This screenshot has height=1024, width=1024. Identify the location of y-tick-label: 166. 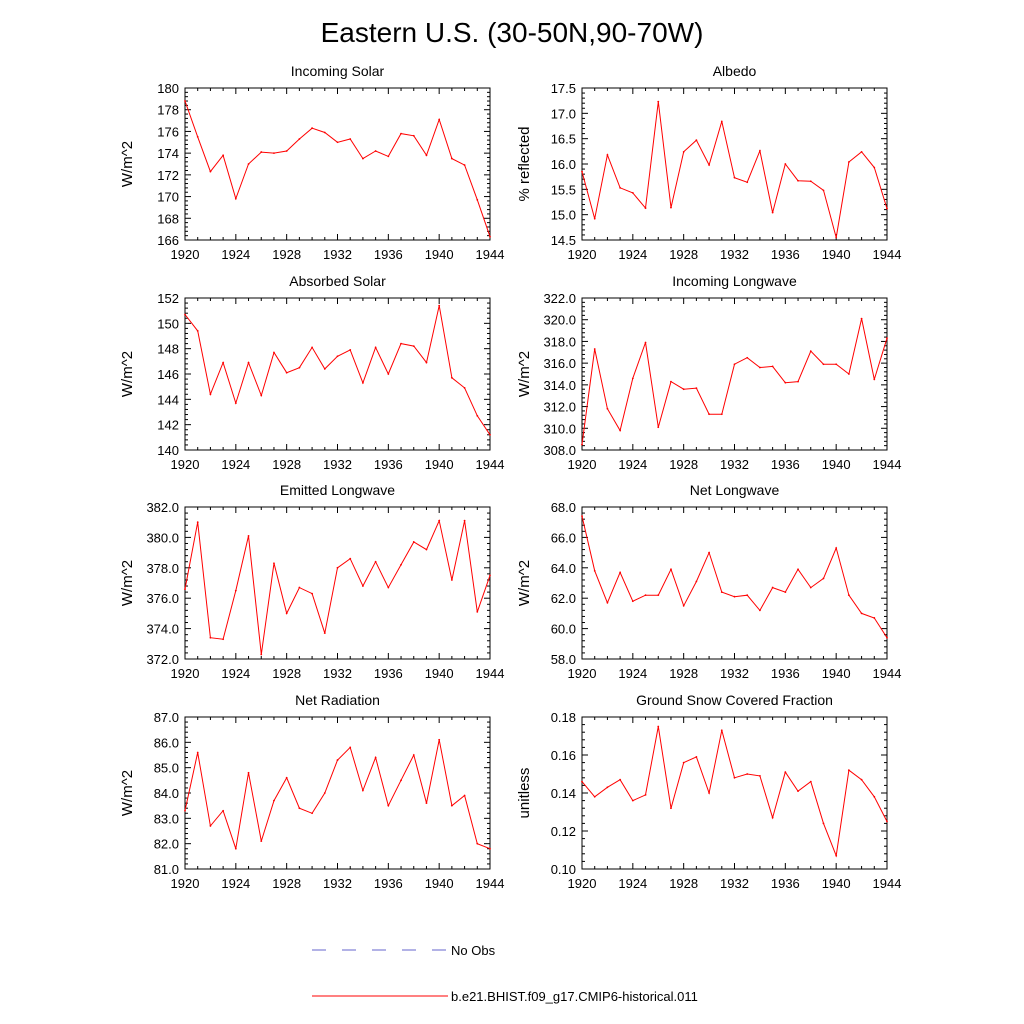
(168, 240).